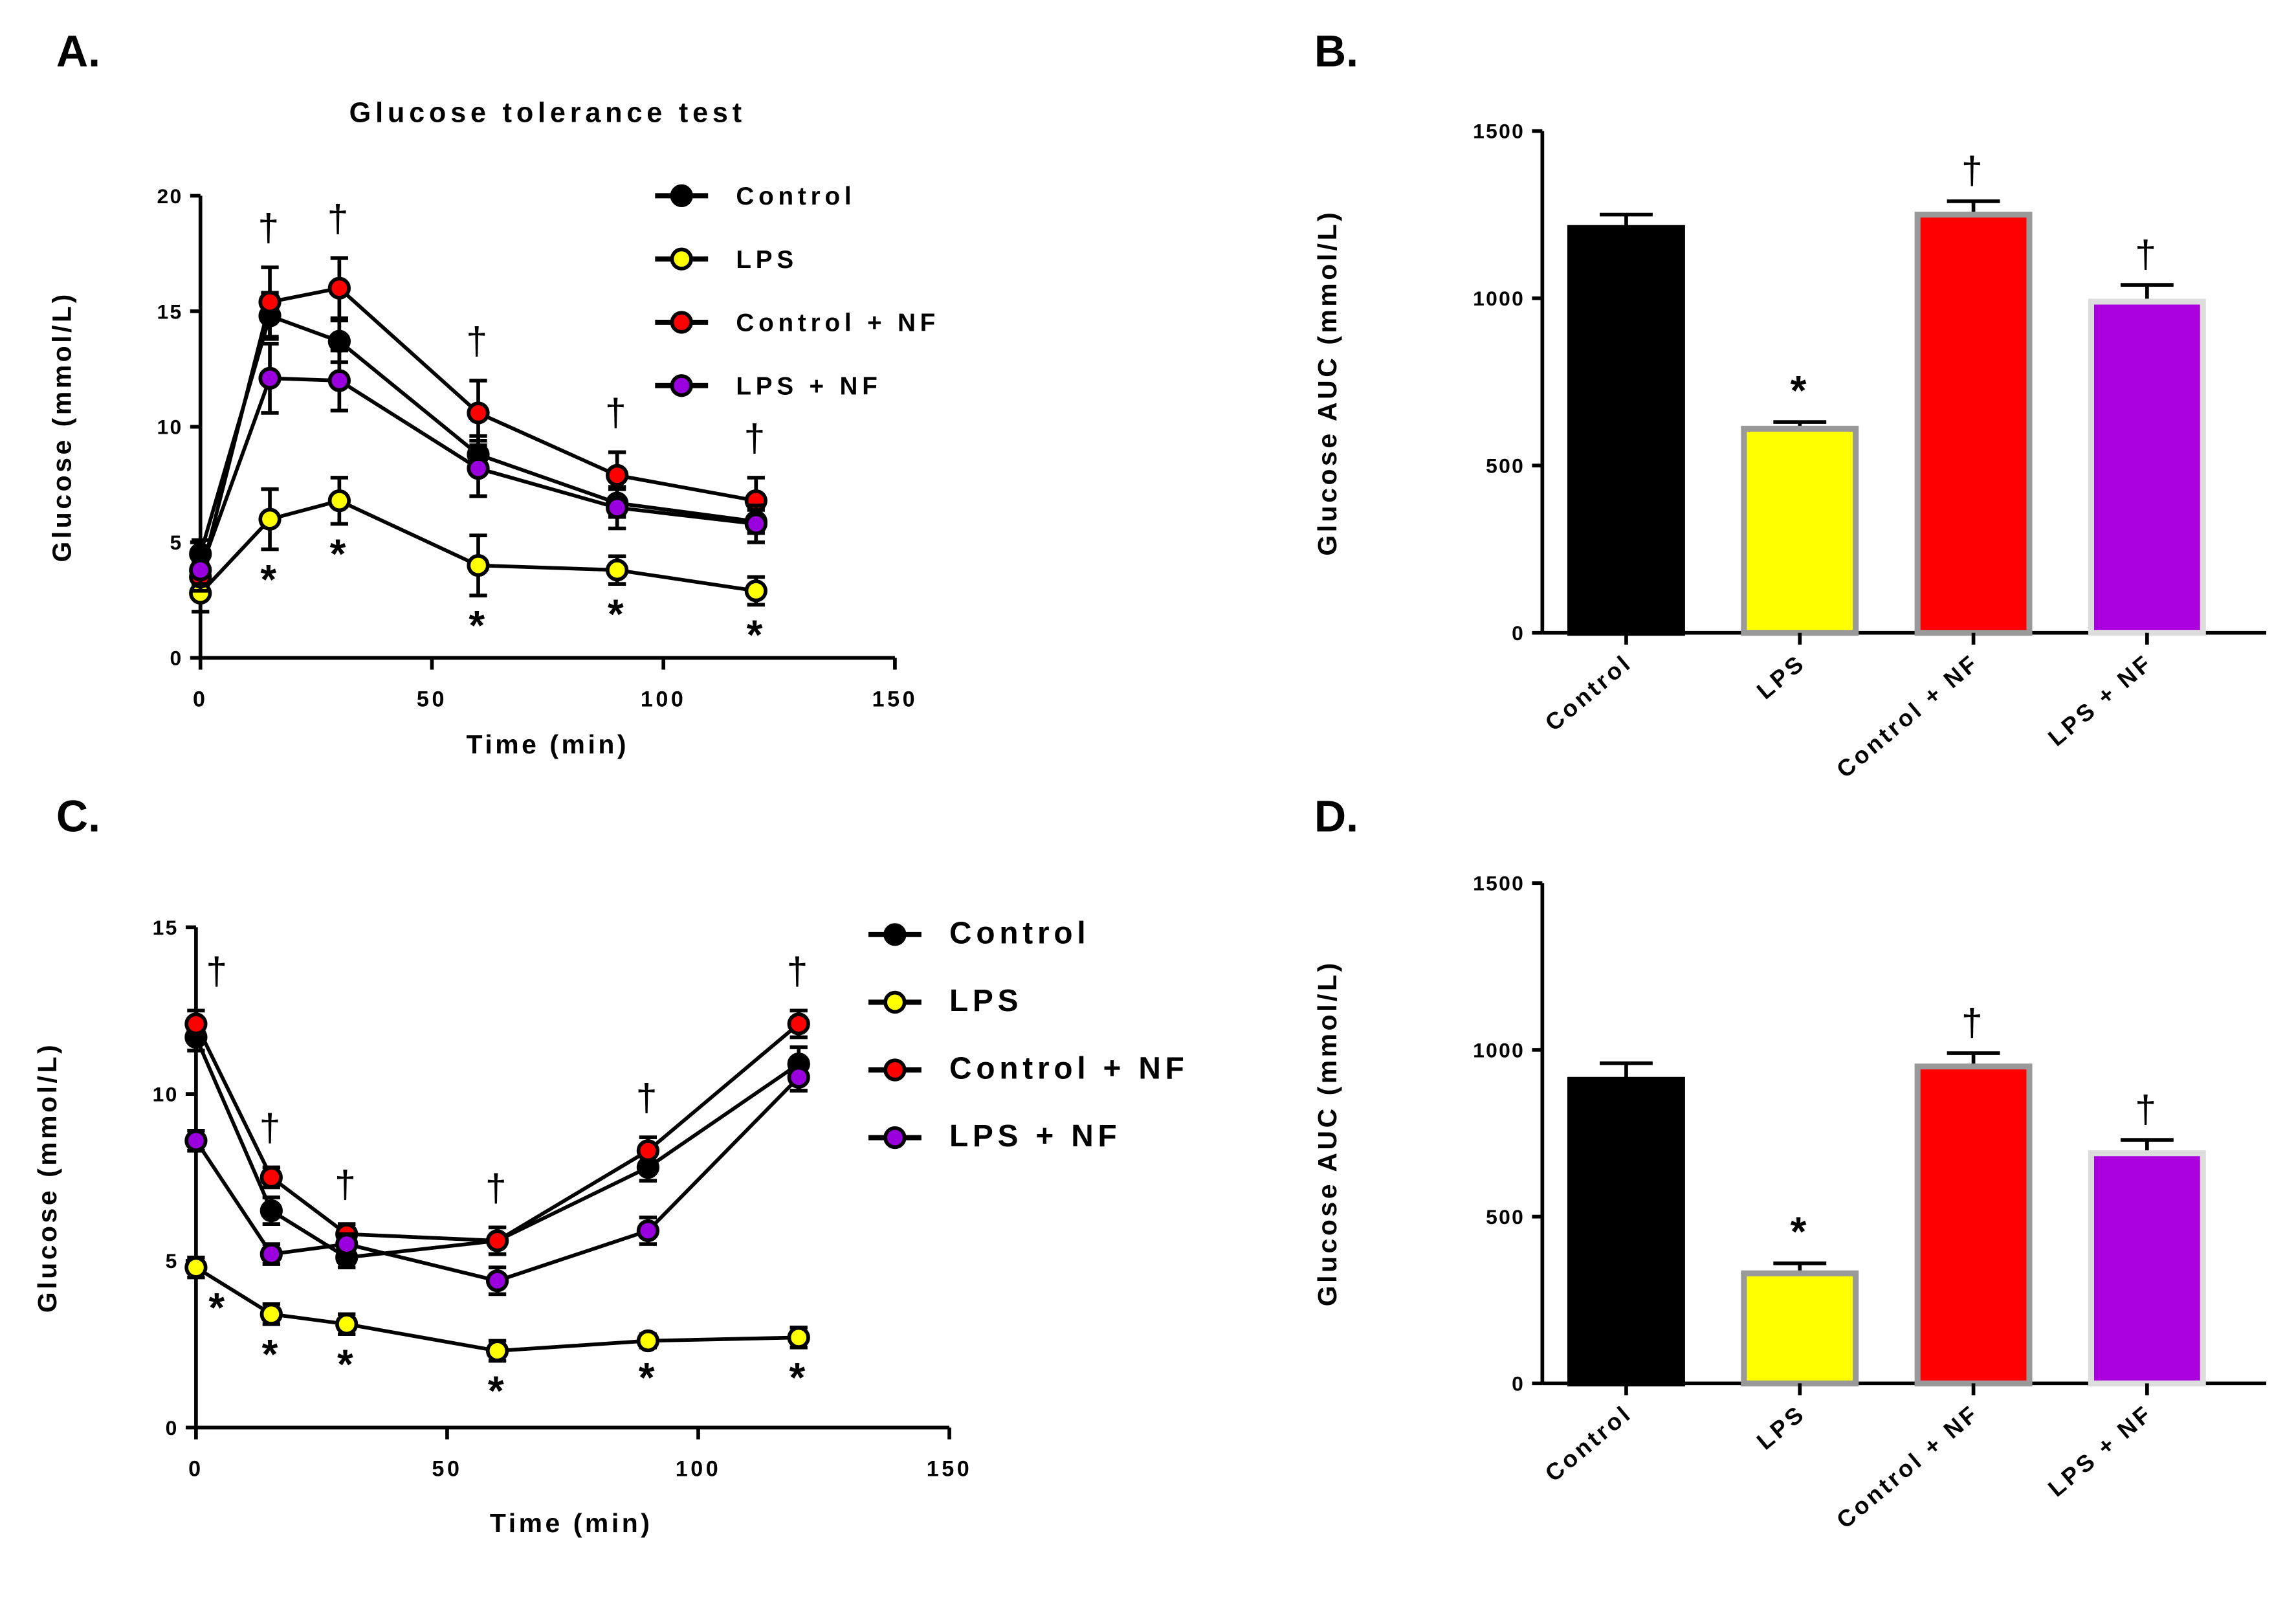  I want to click on panel-label: C., so click(78, 817).